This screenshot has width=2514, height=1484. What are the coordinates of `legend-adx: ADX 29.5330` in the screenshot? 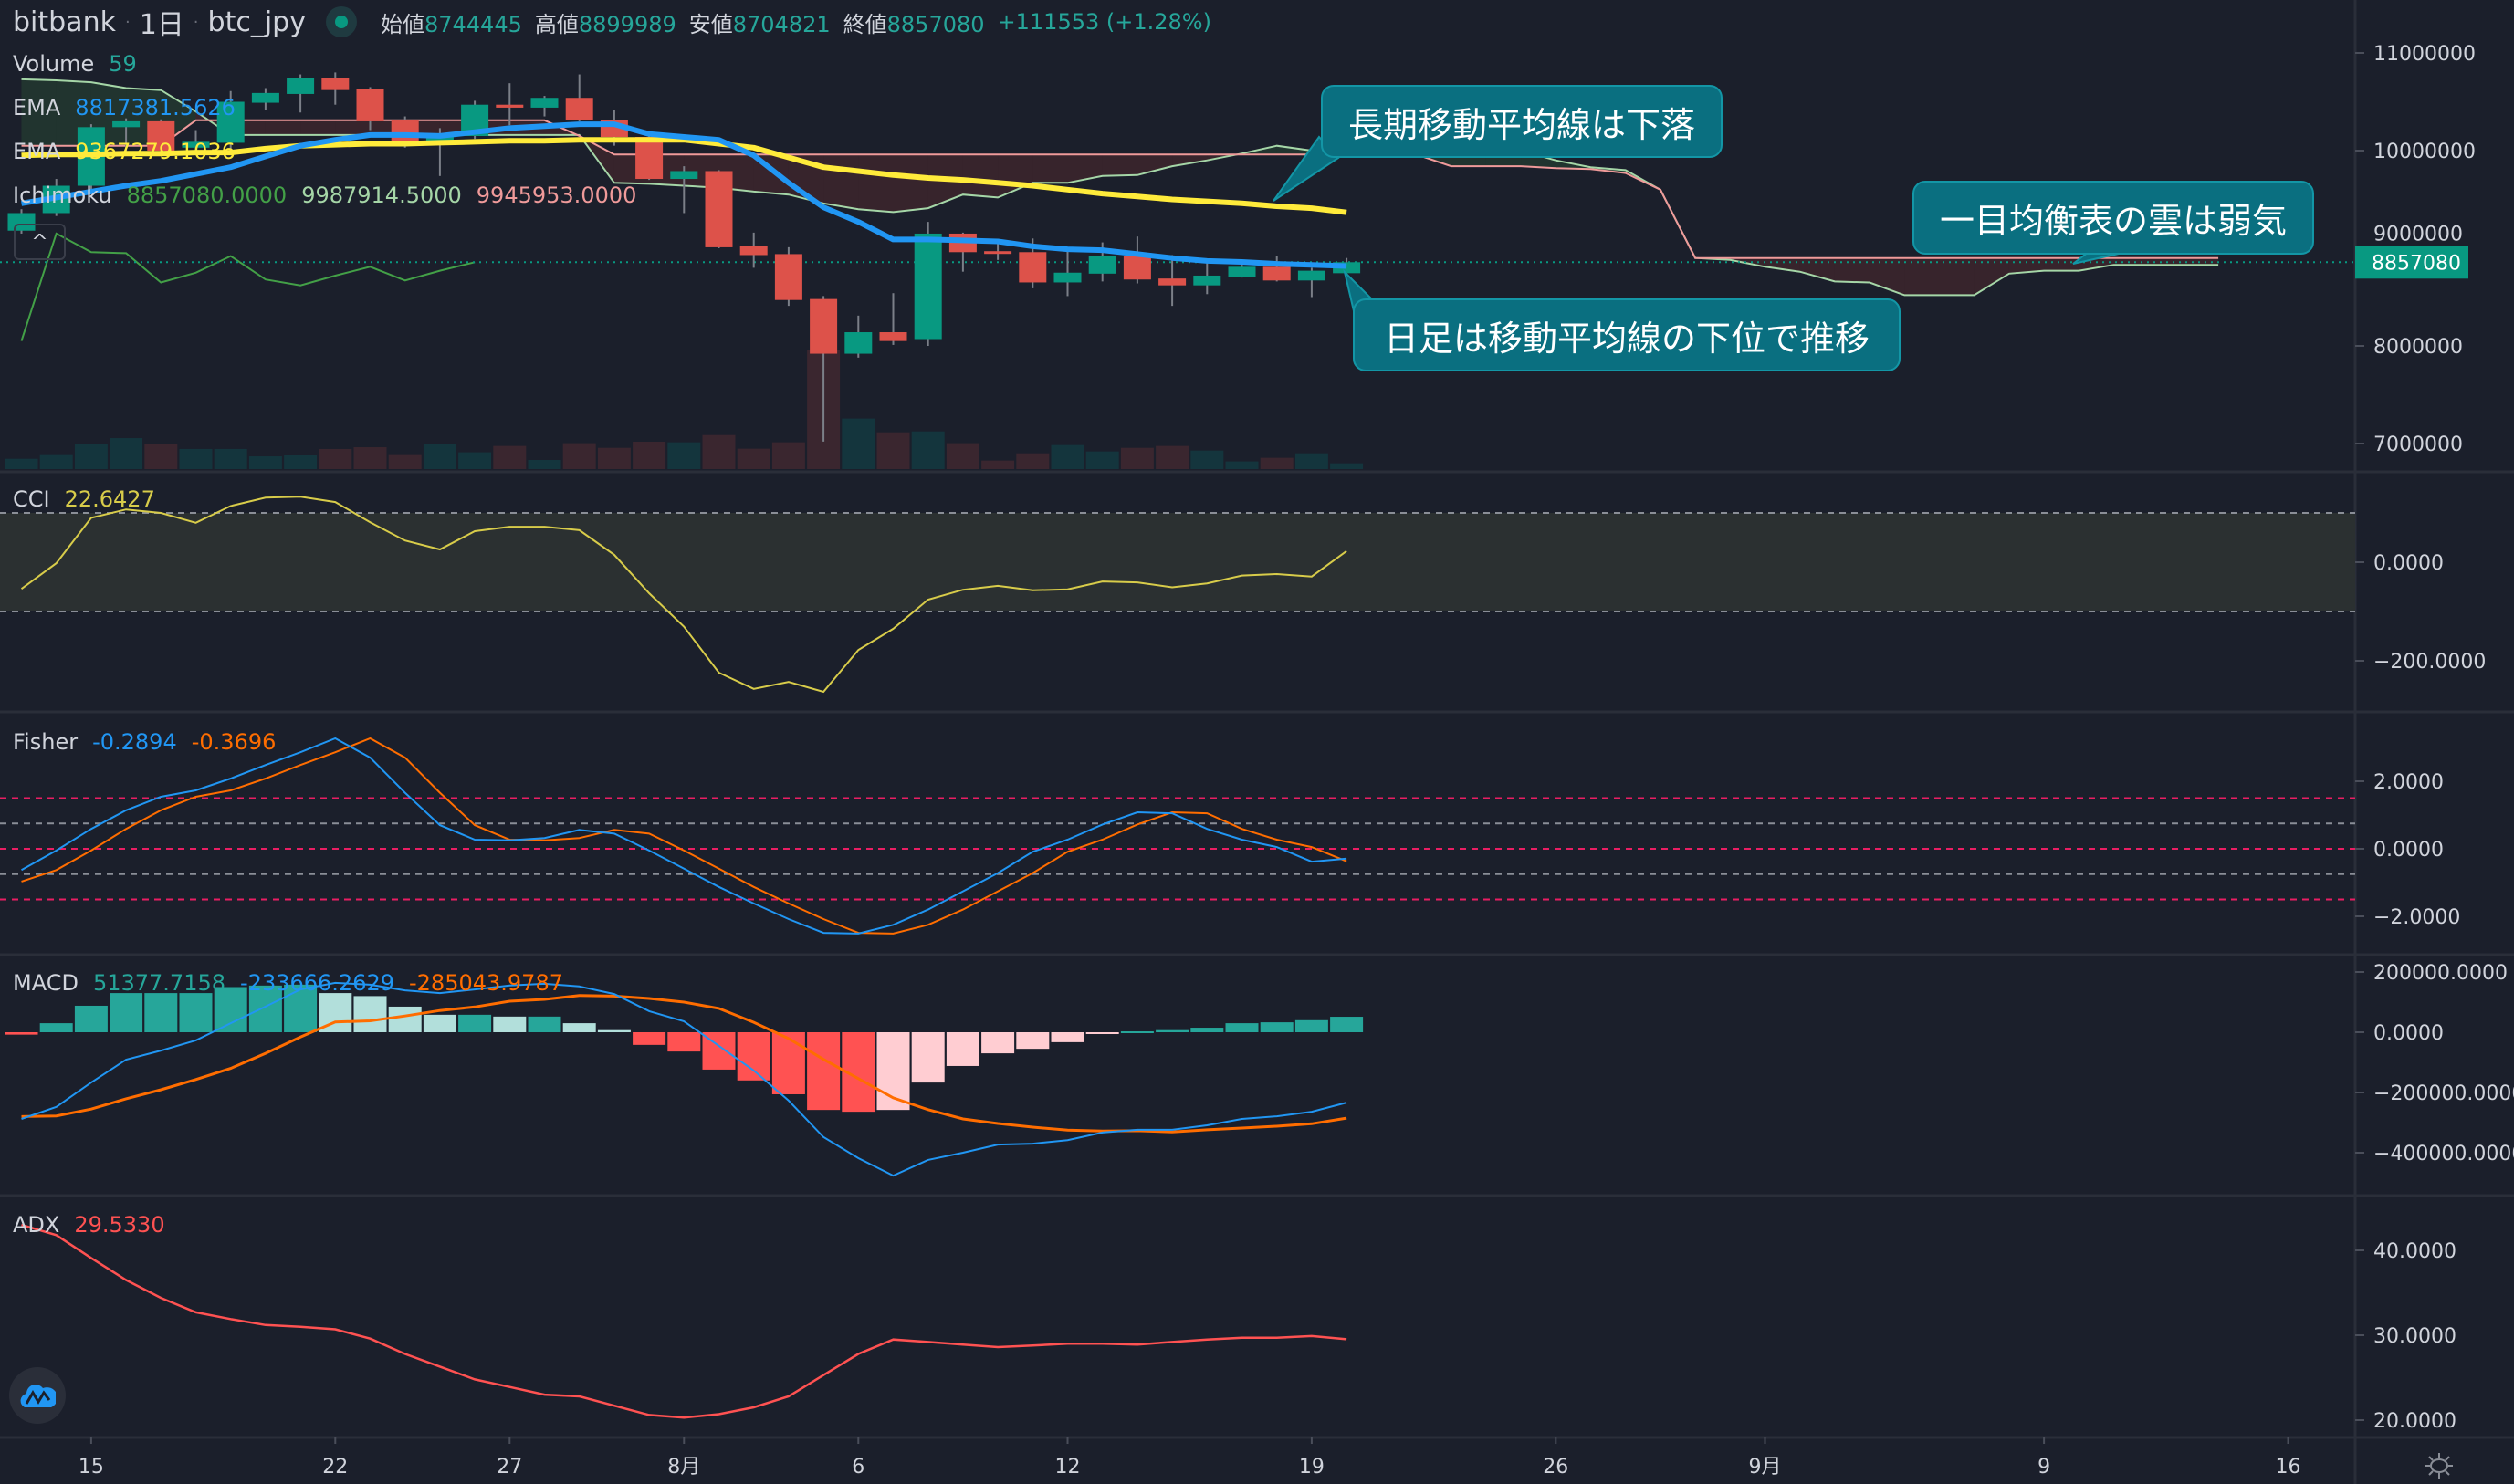 It's located at (89, 1225).